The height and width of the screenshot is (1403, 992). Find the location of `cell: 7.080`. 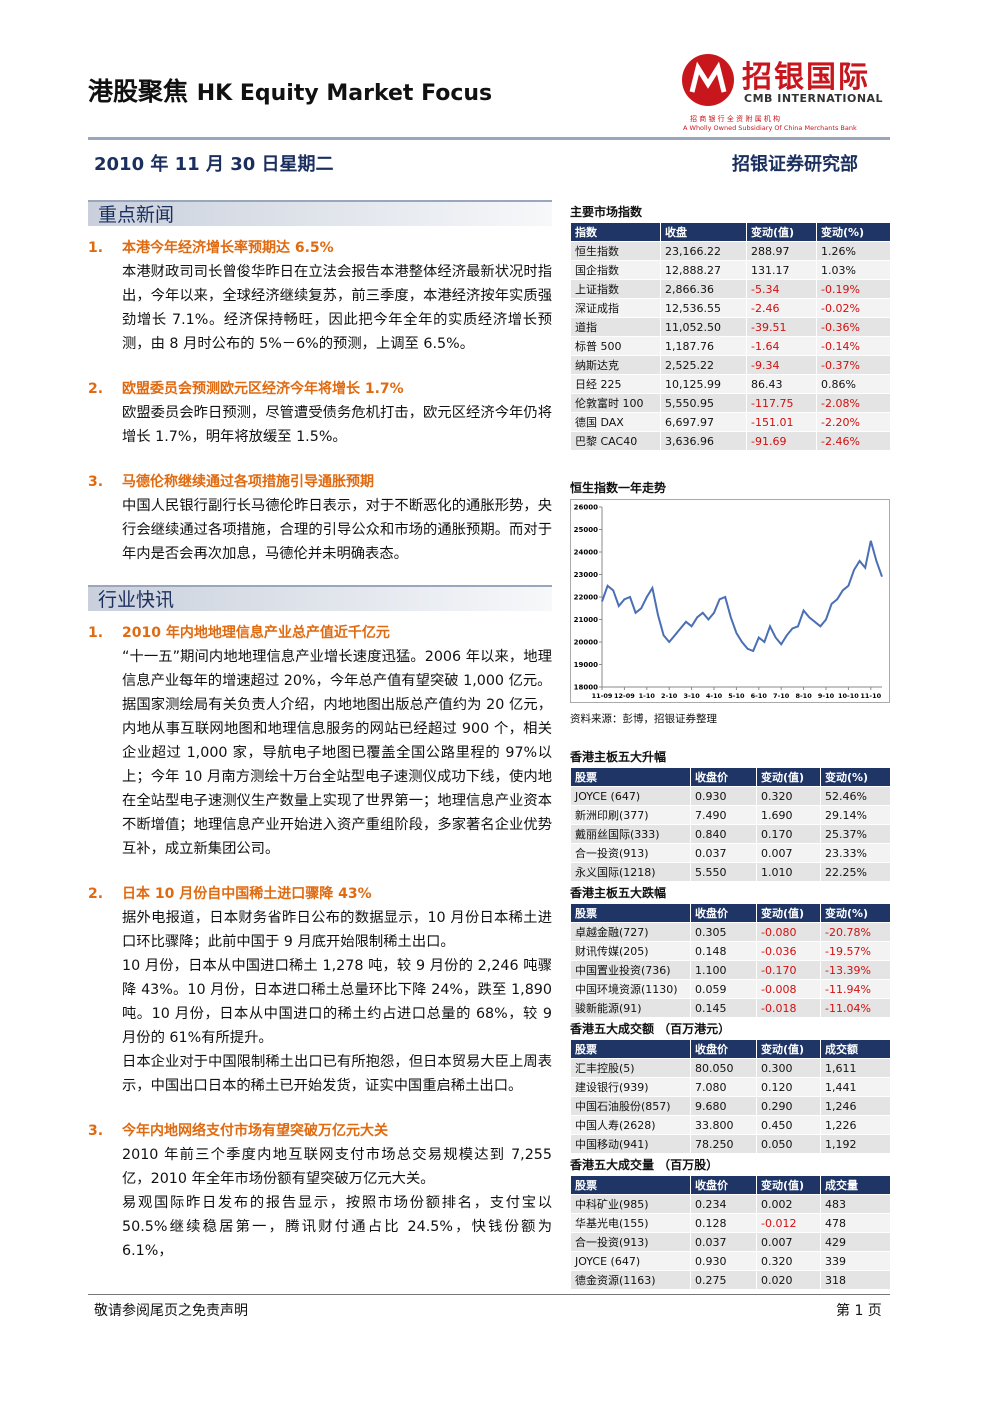

cell: 7.080 is located at coordinates (723, 1087).